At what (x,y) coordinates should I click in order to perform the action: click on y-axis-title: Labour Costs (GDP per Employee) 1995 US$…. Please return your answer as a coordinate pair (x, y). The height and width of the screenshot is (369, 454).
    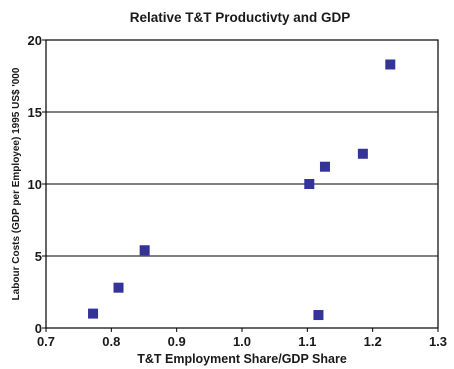
    Looking at the image, I should click on (16, 183).